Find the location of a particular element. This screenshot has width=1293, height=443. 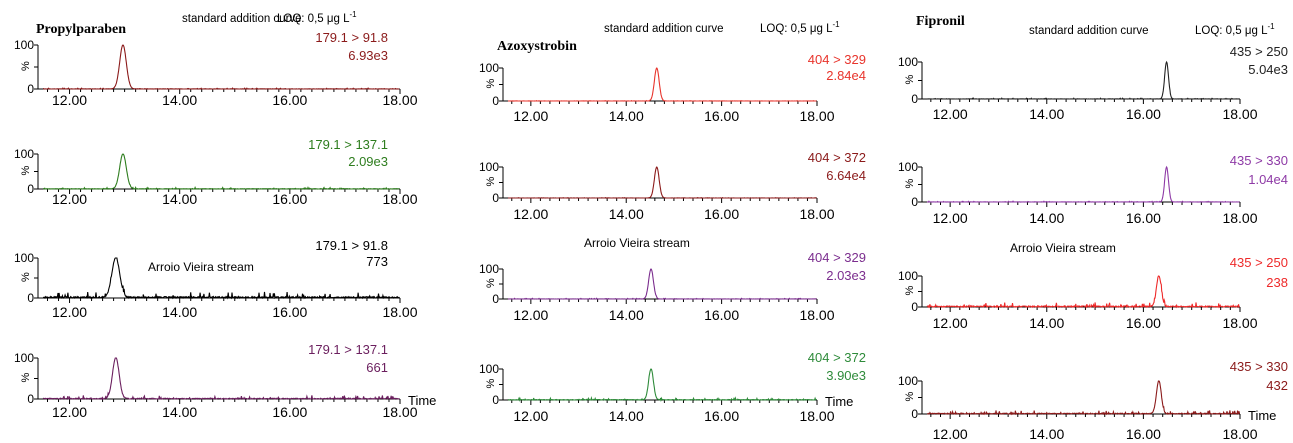

intensity-label: 2.03e3 is located at coordinates (846, 275).